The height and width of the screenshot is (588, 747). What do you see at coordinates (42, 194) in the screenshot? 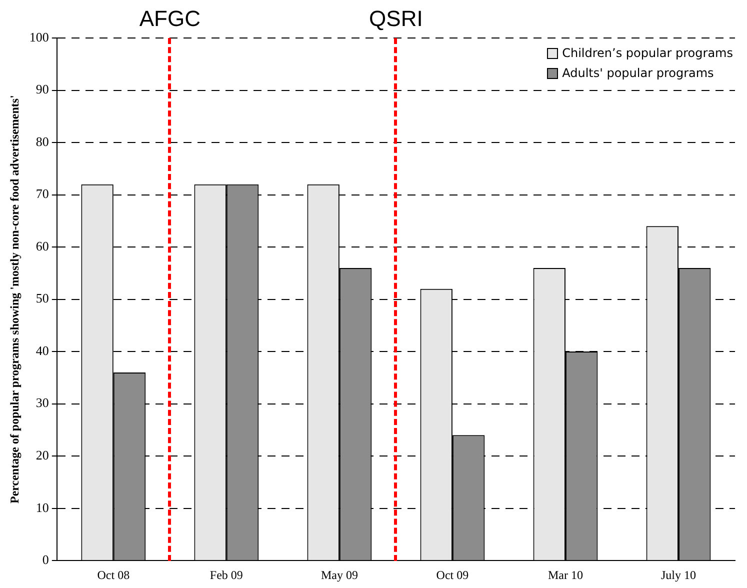
I see `y-tick-label: 70` at bounding box center [42, 194].